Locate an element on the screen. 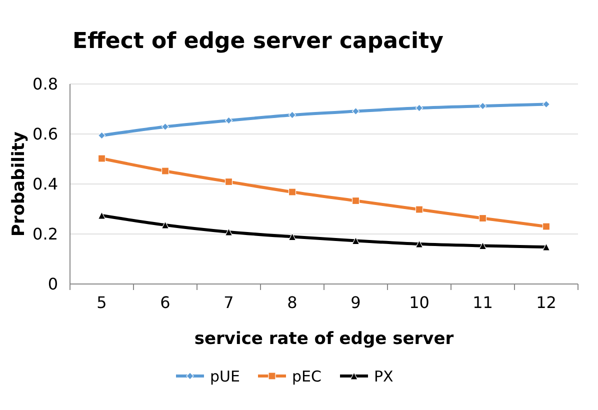 This screenshot has width=598, height=410. legend-label: PX is located at coordinates (384, 376).